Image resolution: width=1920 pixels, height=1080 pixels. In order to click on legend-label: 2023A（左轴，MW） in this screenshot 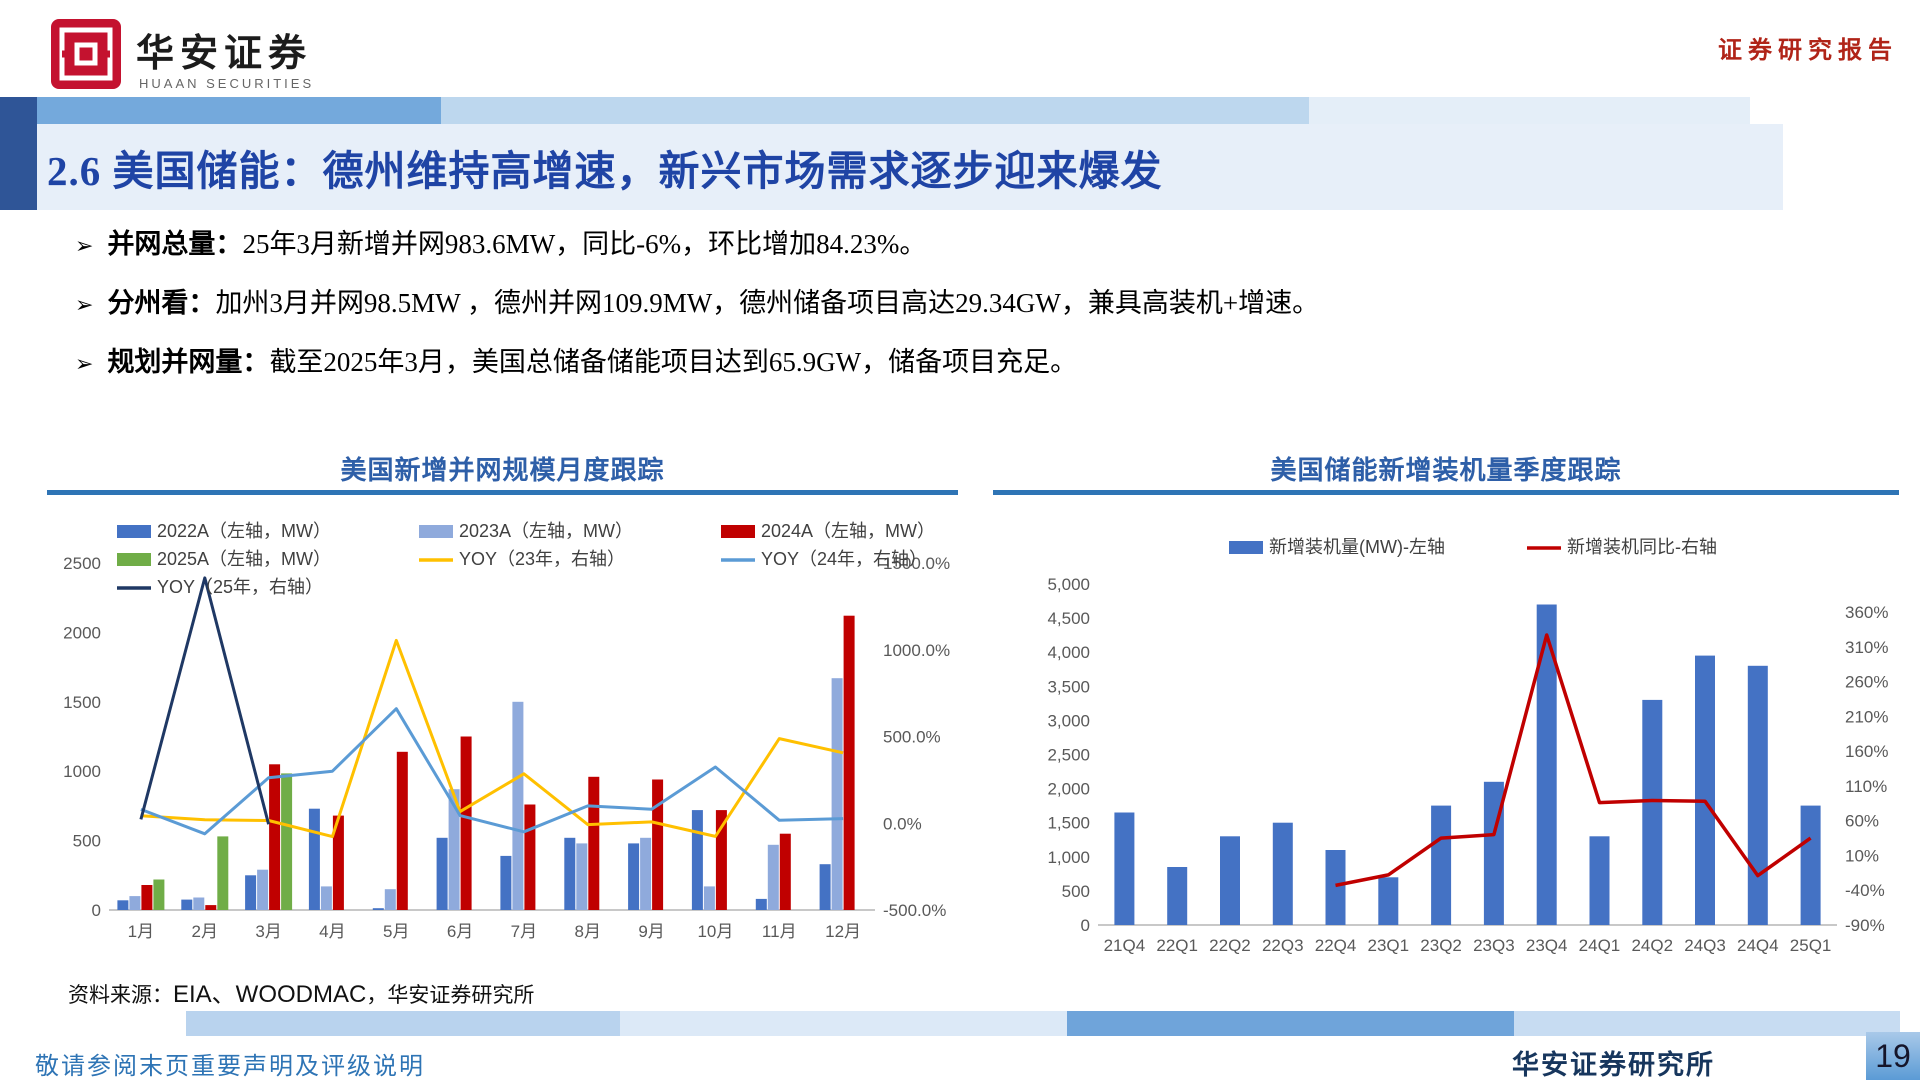, I will do `click(546, 531)`.